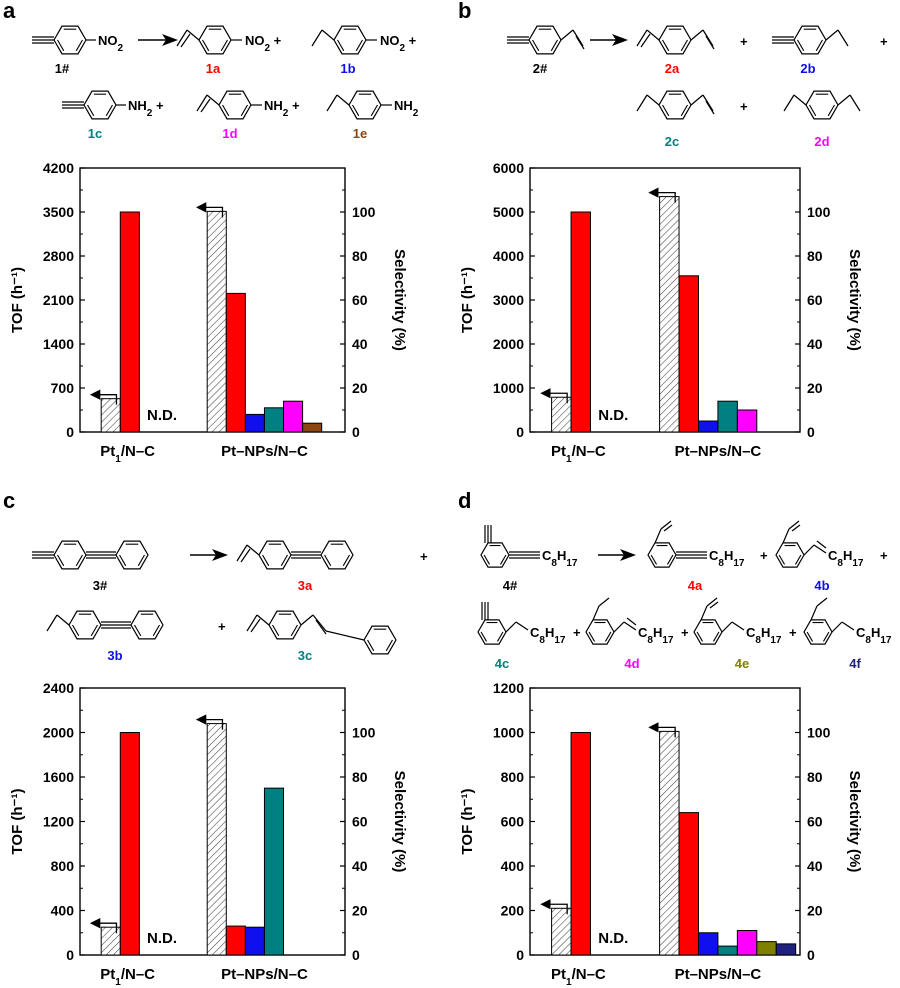 This screenshot has width=900, height=988. I want to click on scheme-b: 2# 2a +2b +2c +2d, so click(697, 87).